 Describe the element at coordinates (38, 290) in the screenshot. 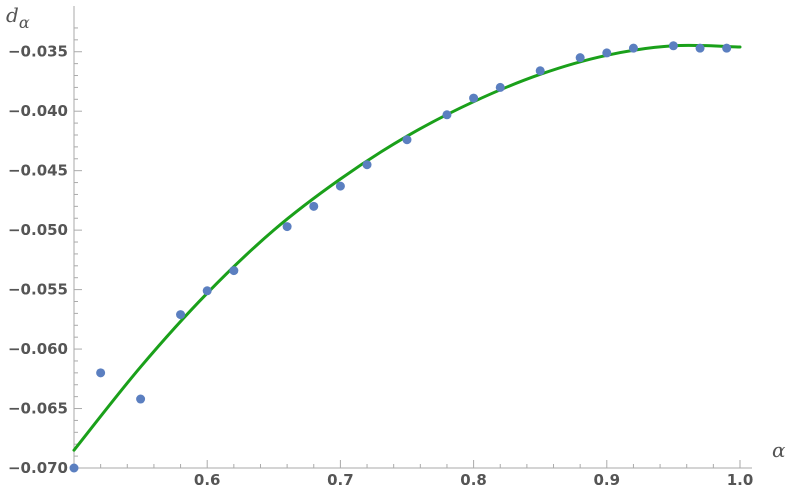

I see `y-tick-label: −0.055` at that location.